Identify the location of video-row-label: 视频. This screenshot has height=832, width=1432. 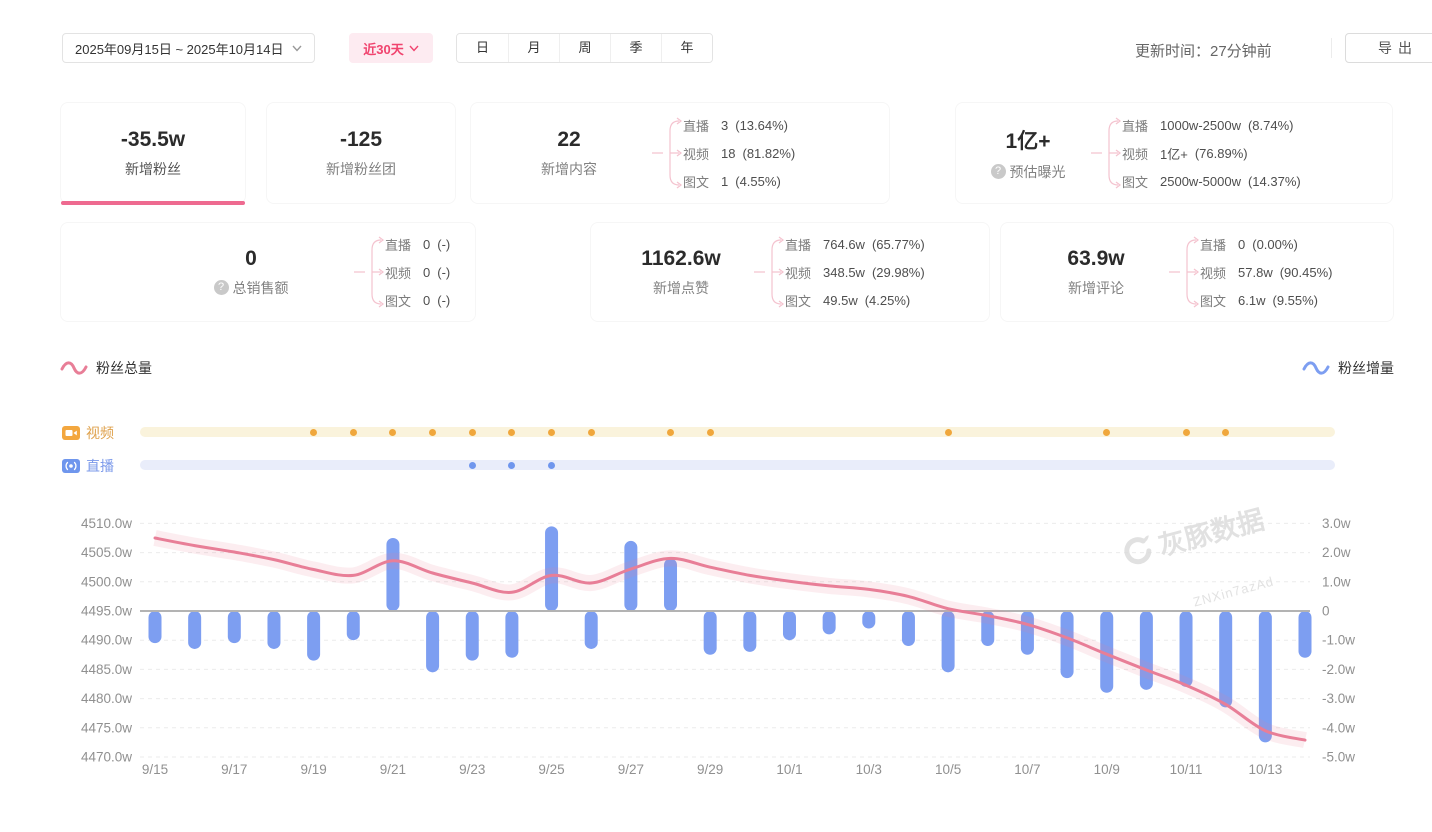
(88, 433).